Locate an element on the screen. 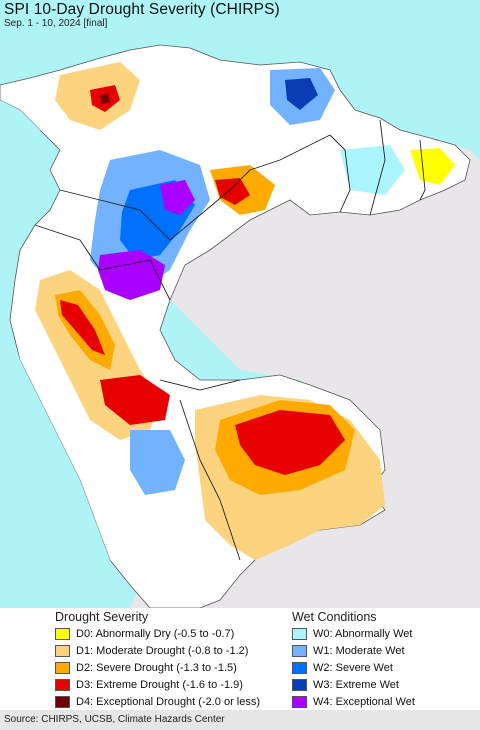  legend-item-d2: D2: Severe Drought (-1.3 to -1.5) is located at coordinates (146, 668).